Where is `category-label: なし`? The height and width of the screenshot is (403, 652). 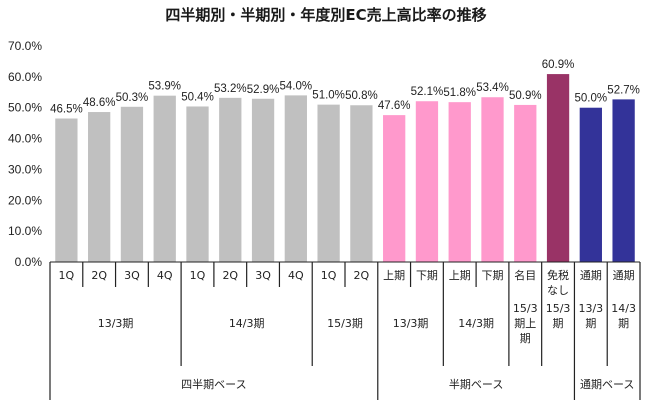 category-label: なし is located at coordinates (558, 290).